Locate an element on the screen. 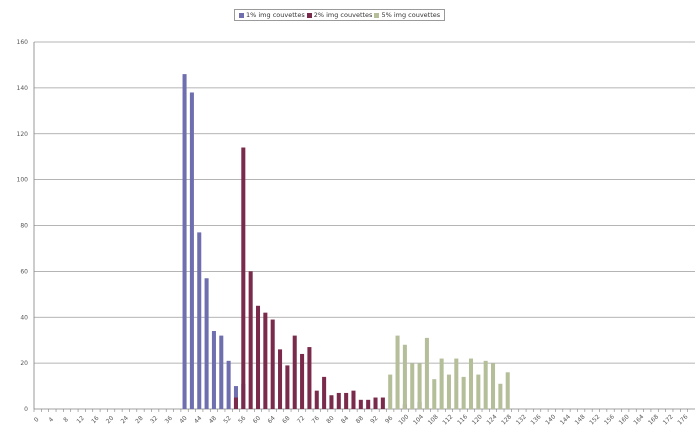  x-tick-label: 112 is located at coordinates (447, 419).